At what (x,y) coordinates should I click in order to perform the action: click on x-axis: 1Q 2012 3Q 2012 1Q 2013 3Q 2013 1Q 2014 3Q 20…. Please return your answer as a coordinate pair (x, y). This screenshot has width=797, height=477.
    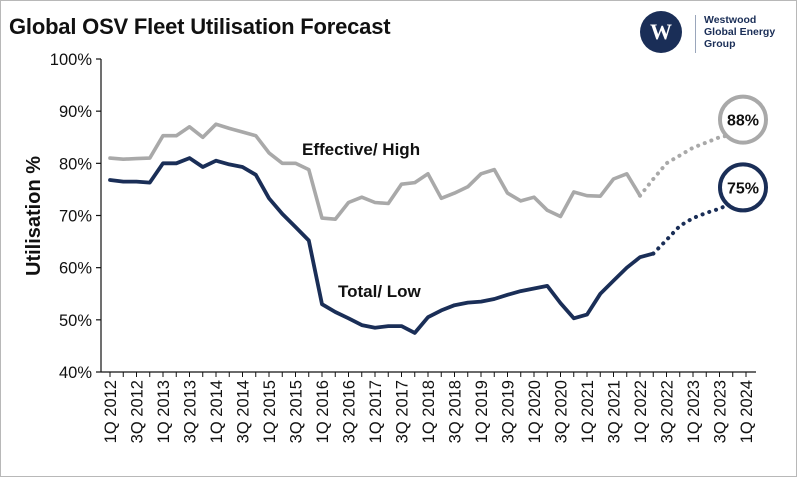
    Looking at the image, I should click on (428, 407).